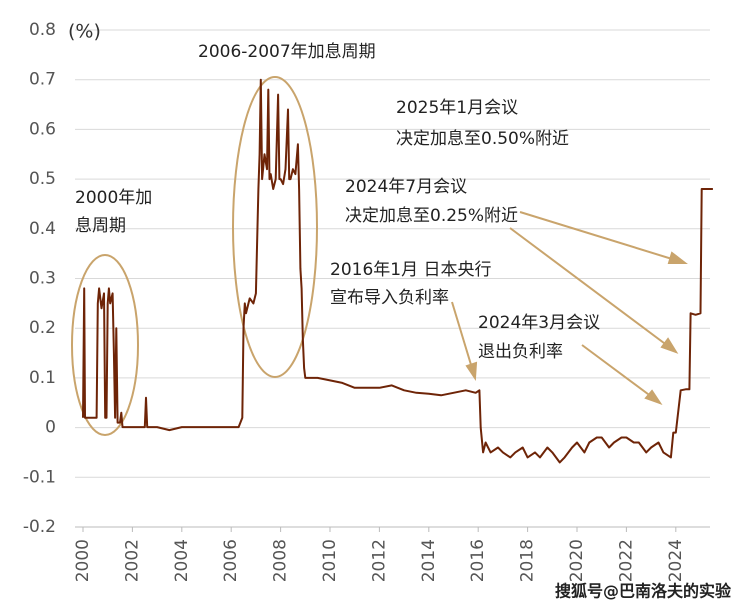 The width and height of the screenshot is (737, 609). I want to click on x-tick-label: 2008, so click(281, 560).